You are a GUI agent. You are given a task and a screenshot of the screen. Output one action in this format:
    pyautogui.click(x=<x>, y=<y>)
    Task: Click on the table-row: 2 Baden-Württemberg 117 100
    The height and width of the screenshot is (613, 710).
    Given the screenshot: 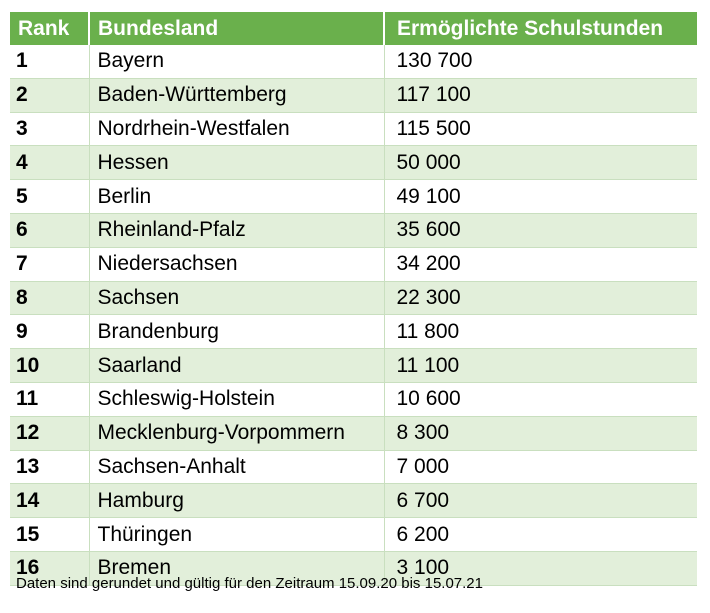 What is the action you would take?
    pyautogui.click(x=353, y=95)
    